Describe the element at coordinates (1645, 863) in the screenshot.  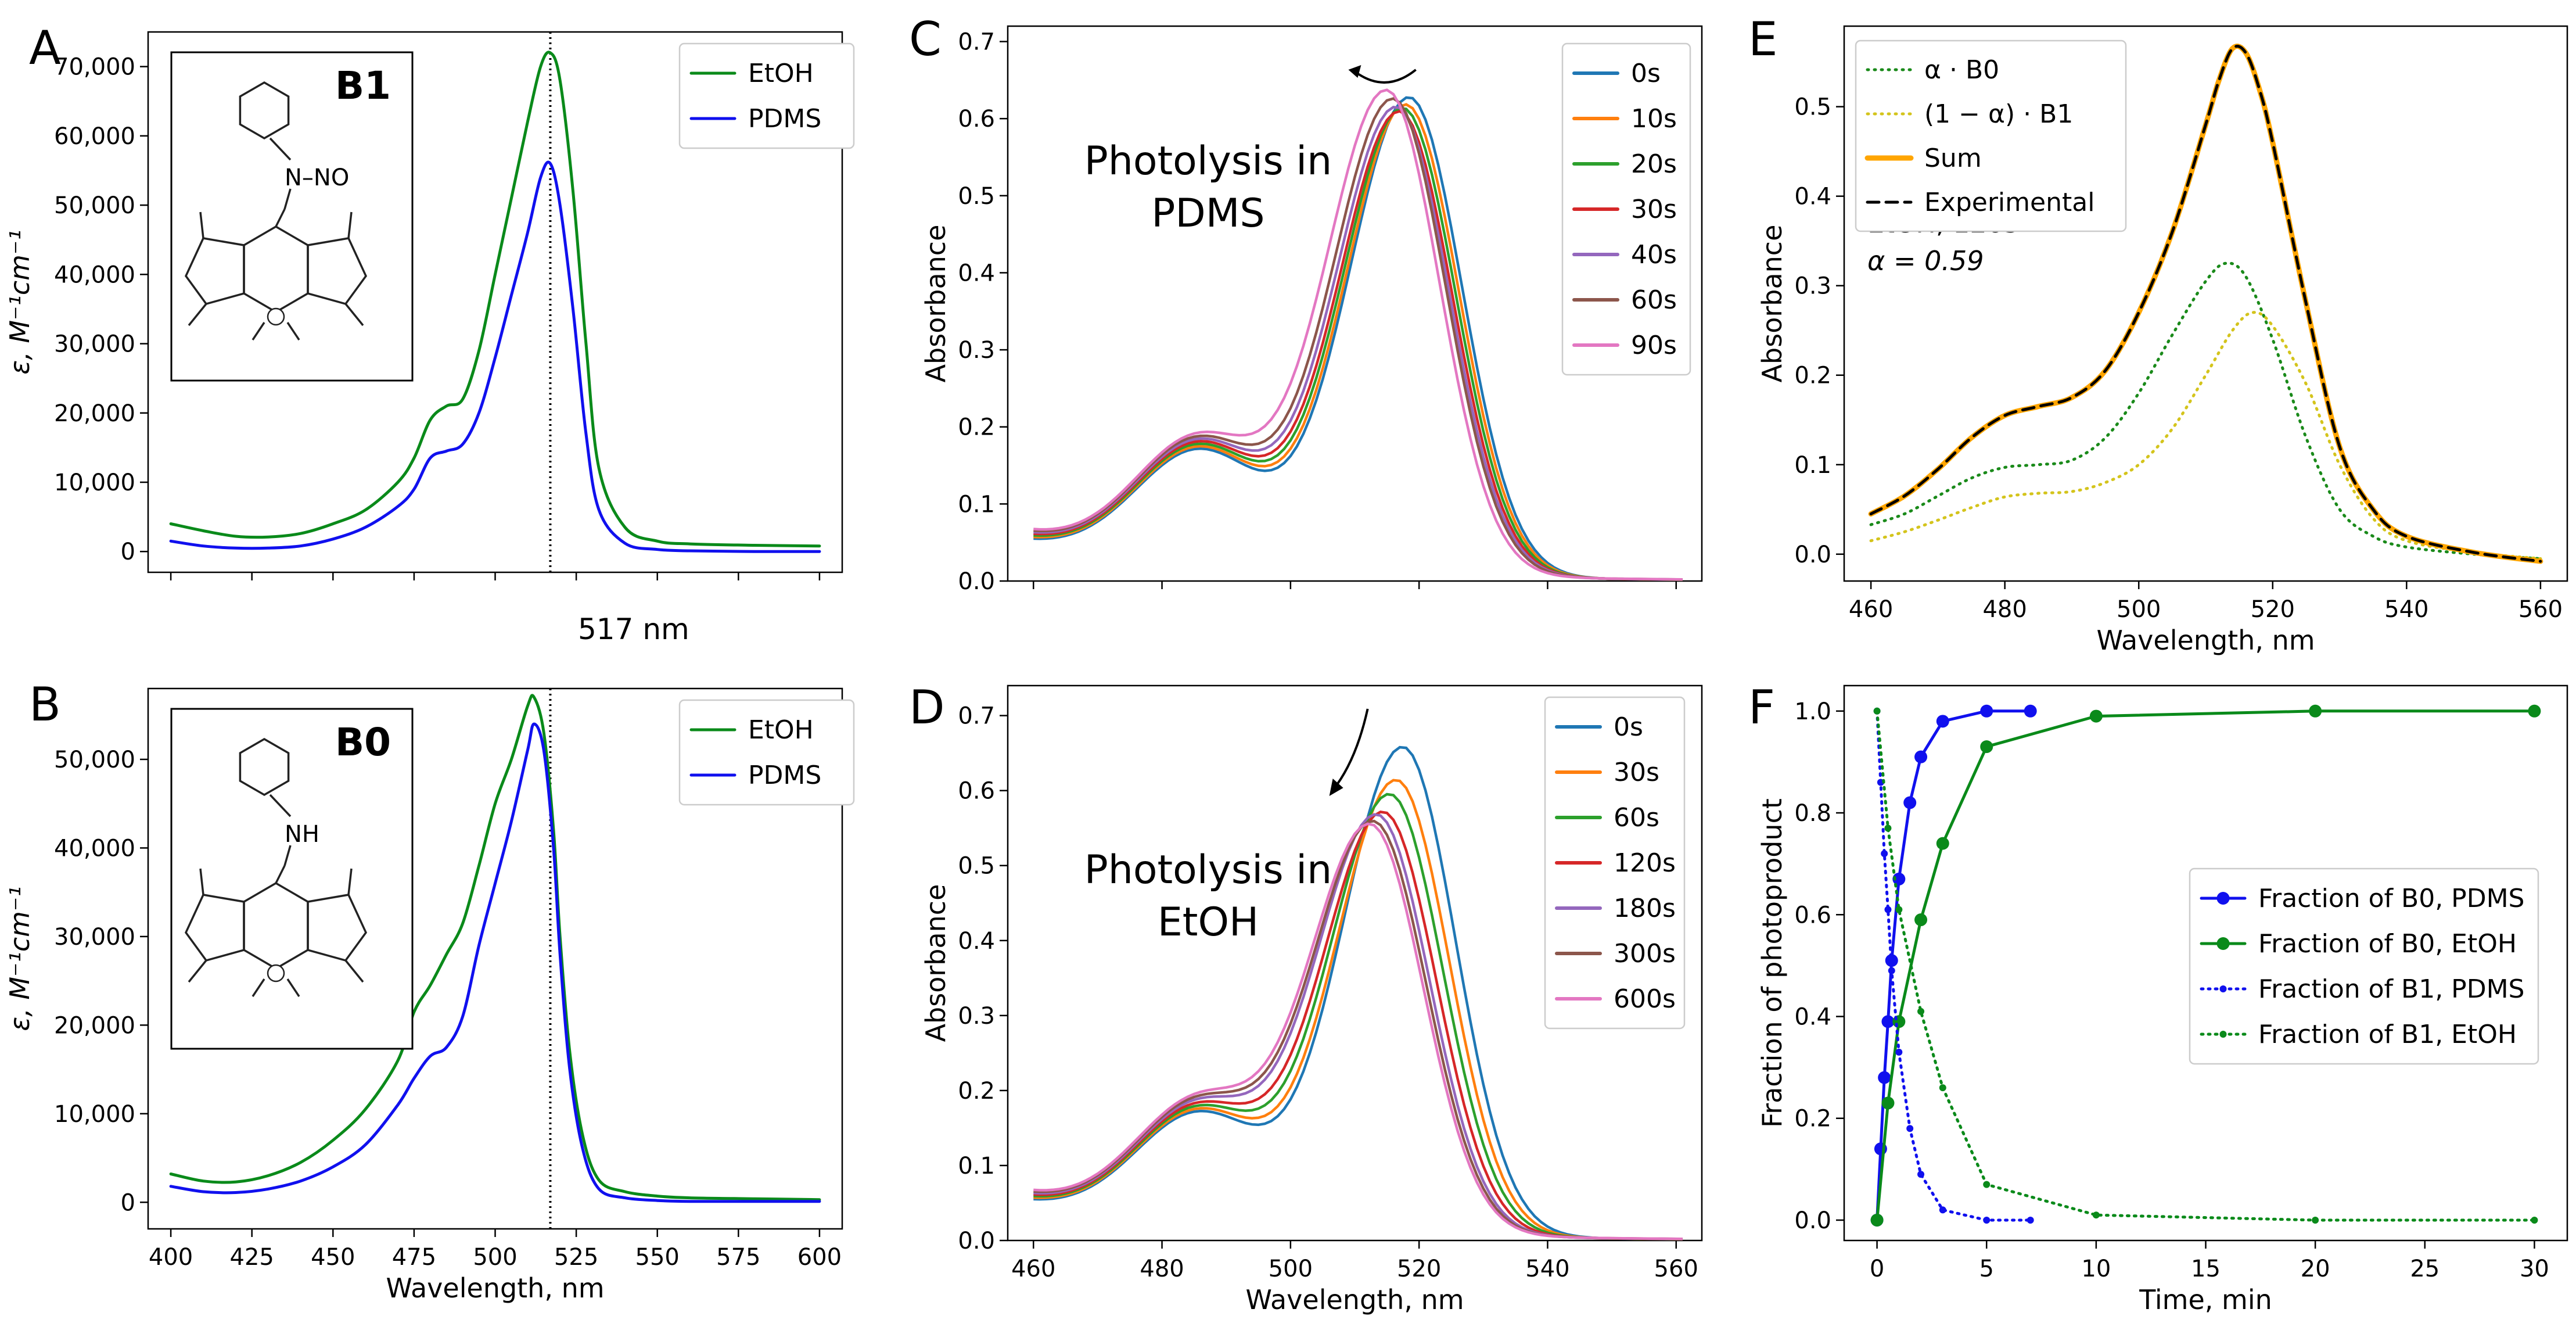
I see `legend-label: 120s` at that location.